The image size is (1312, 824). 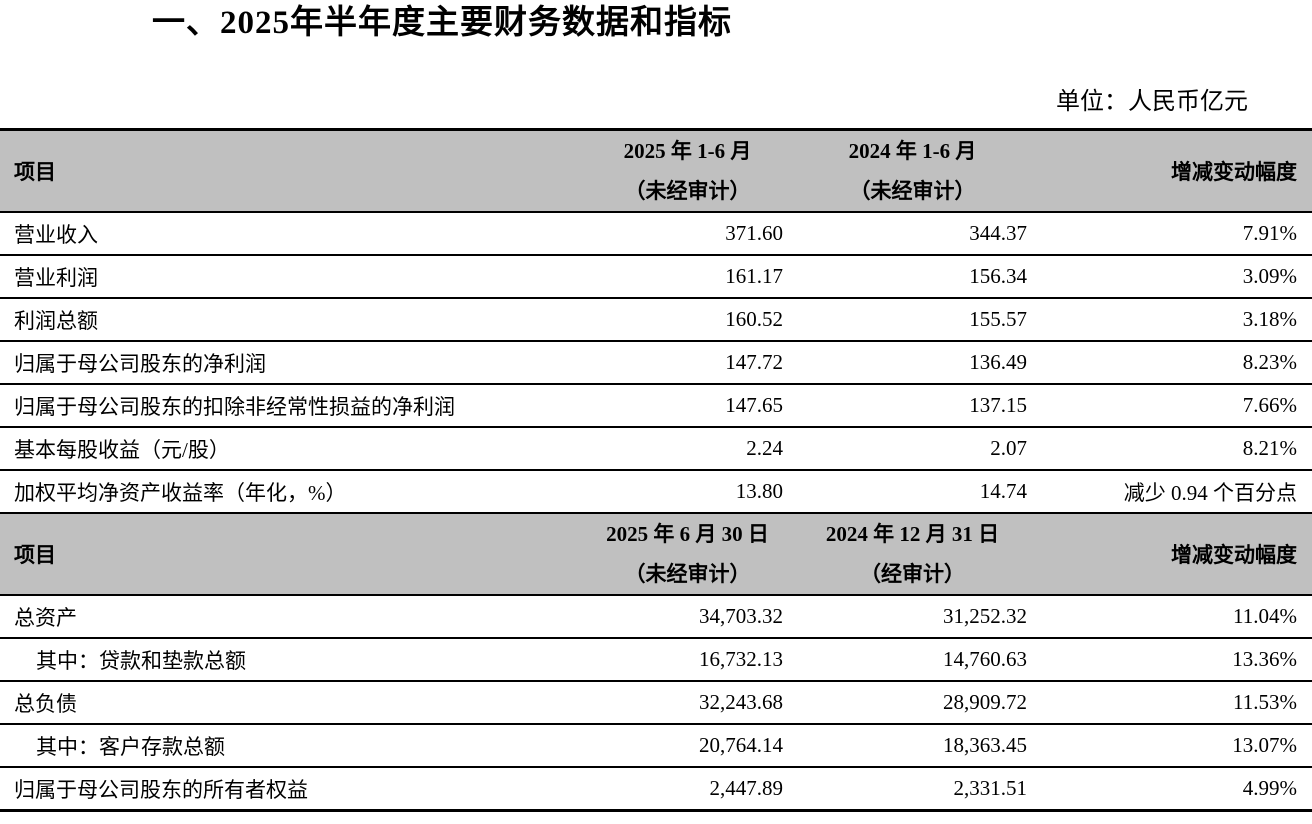 I want to click on table-row-total-profit: 利润总额 160.52 155.57 3.18%, so click(x=656, y=320).